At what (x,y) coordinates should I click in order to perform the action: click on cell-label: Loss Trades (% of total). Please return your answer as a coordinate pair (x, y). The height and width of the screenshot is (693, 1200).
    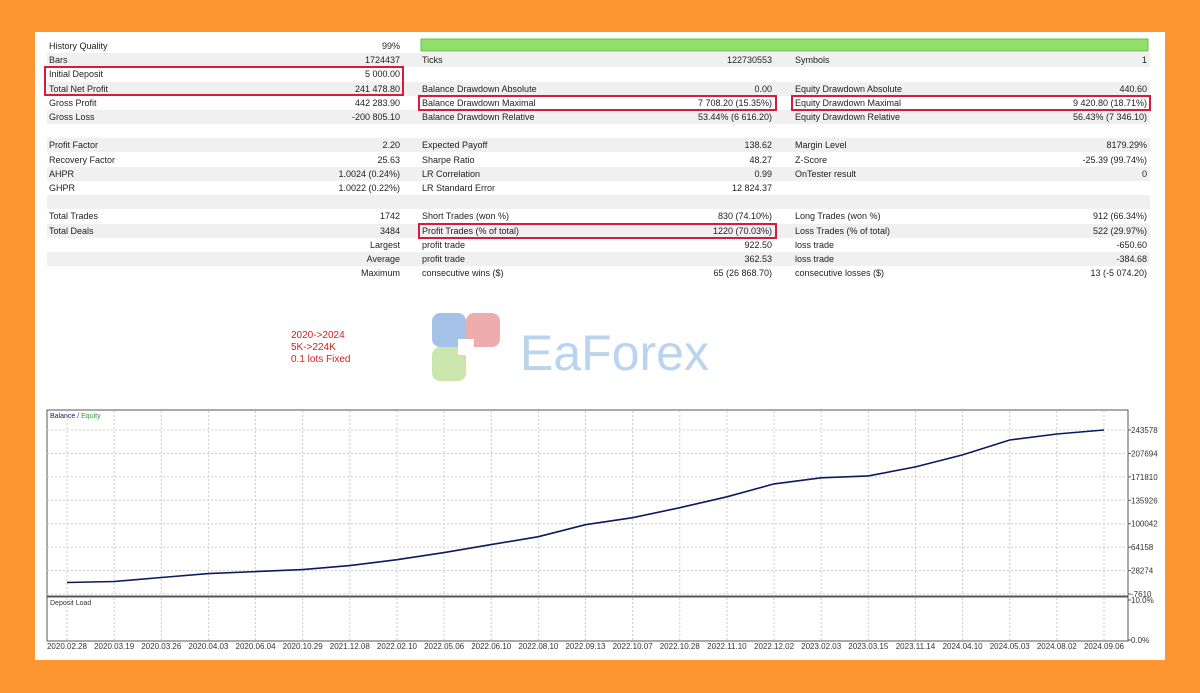
    Looking at the image, I should click on (843, 230).